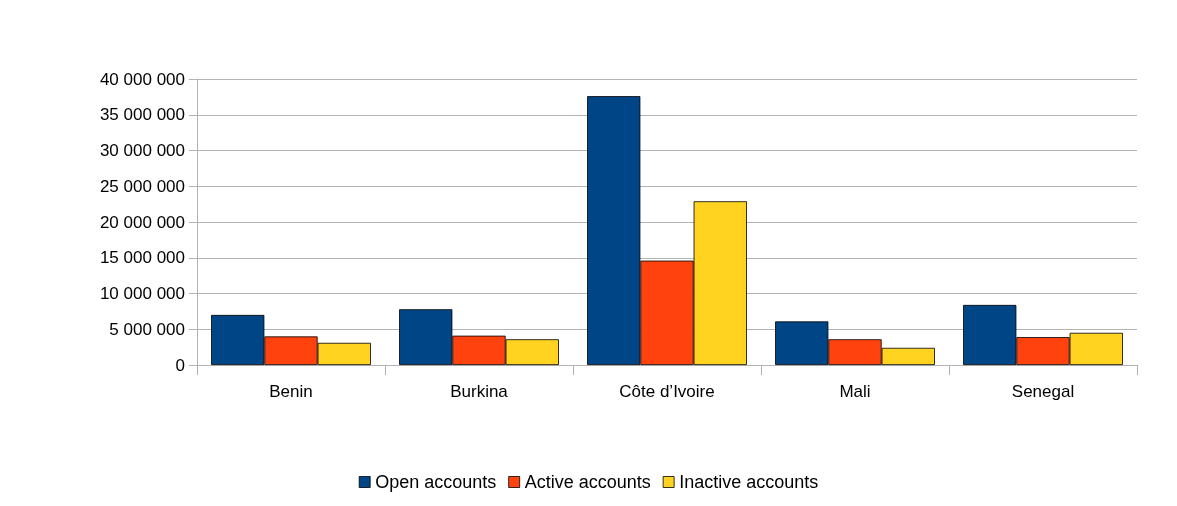 Image resolution: width=1177 pixels, height=506 pixels. What do you see at coordinates (147, 329) in the screenshot?
I see `y-tick-label: 5 000 000` at bounding box center [147, 329].